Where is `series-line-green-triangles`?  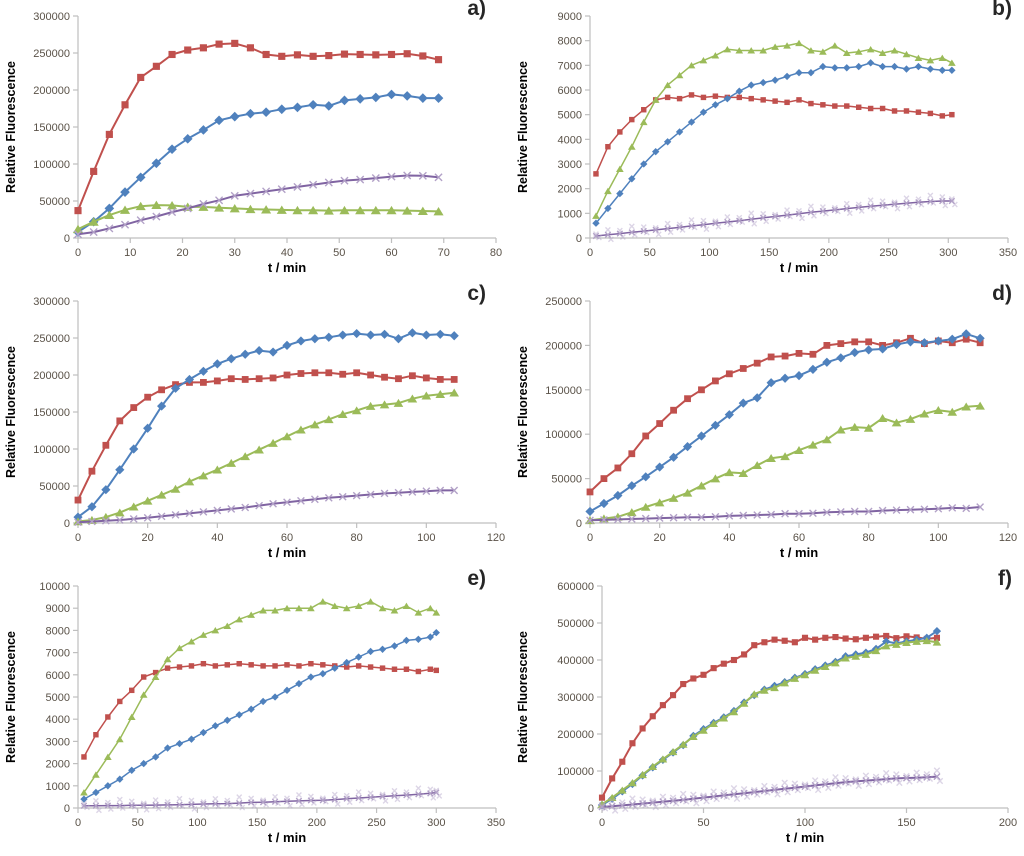
series-line-green-triangles is located at coordinates (785, 463).